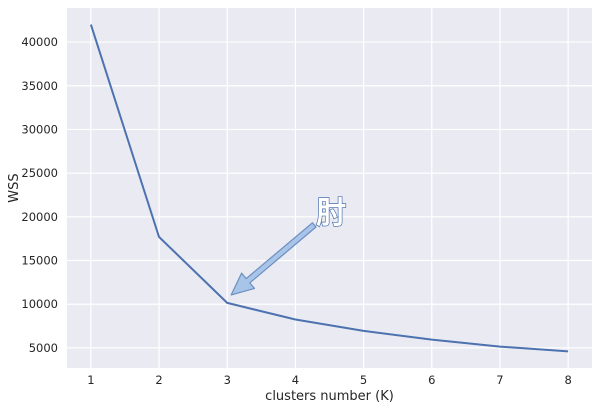 This screenshot has height=410, width=600. What do you see at coordinates (295, 380) in the screenshot?
I see `x-tick-label: 4` at bounding box center [295, 380].